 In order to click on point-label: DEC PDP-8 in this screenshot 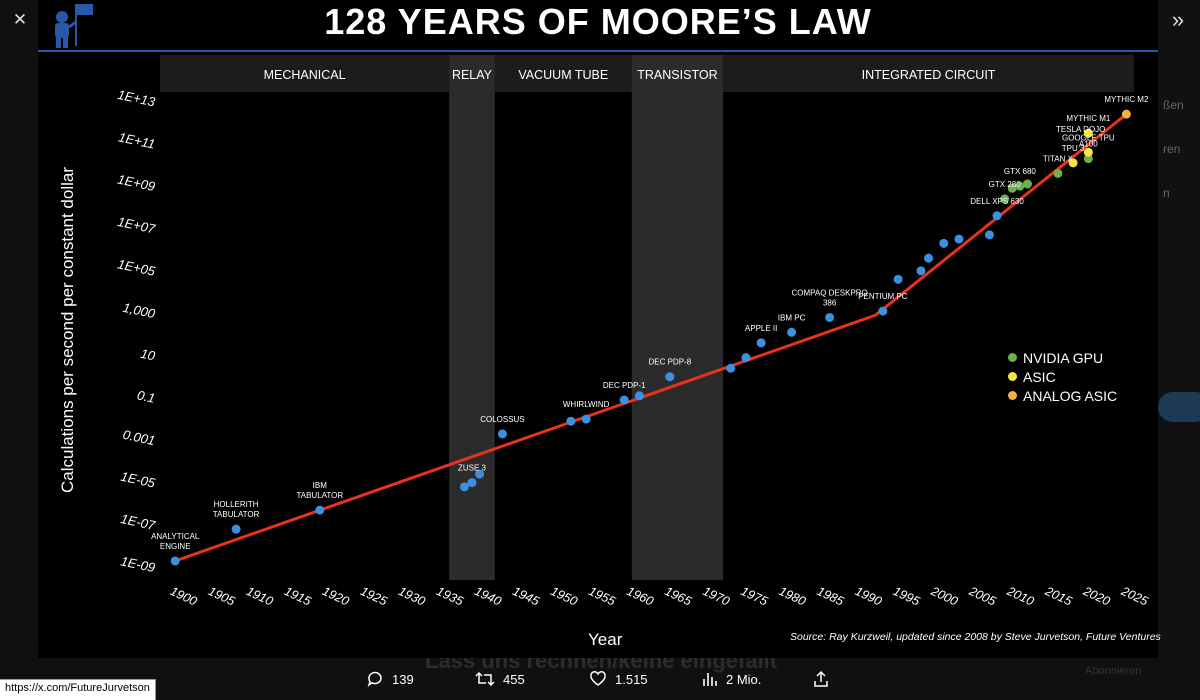, I will do `click(669, 362)`.